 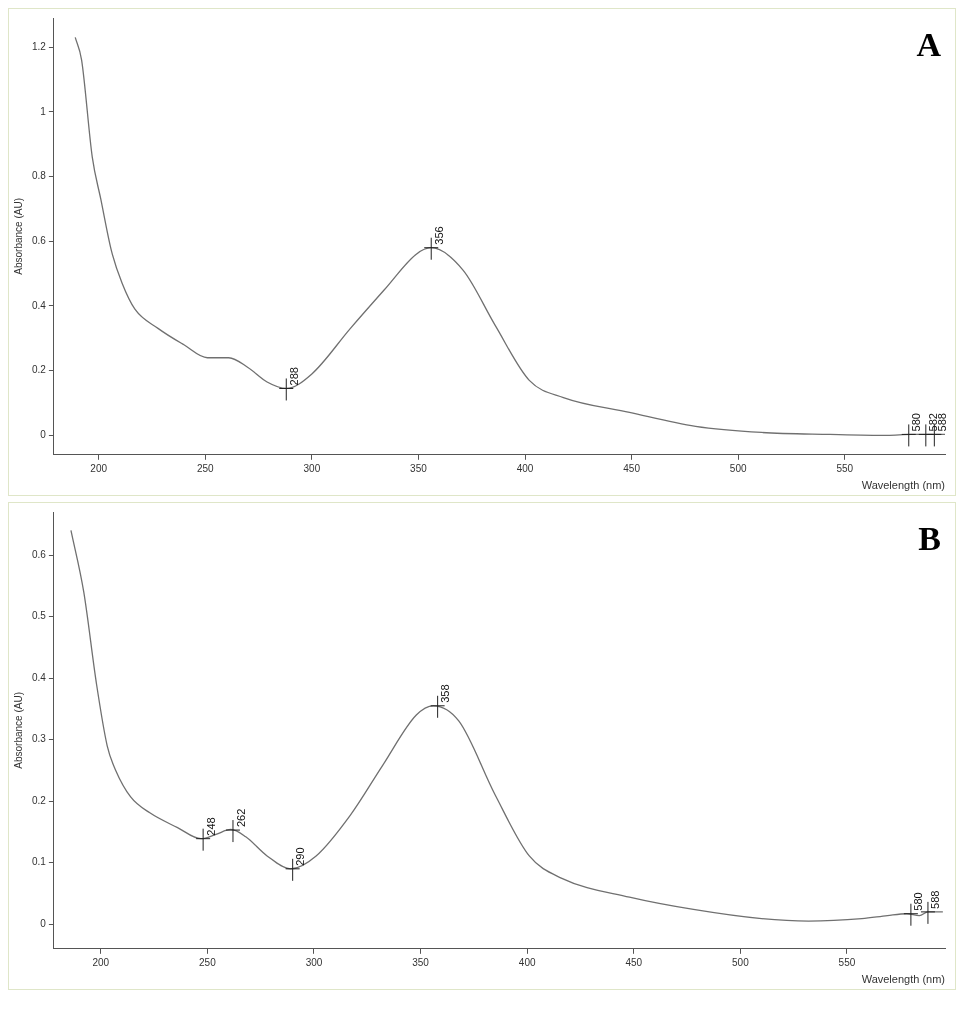 What do you see at coordinates (935, 899) in the screenshot?
I see `annotation: 588` at bounding box center [935, 899].